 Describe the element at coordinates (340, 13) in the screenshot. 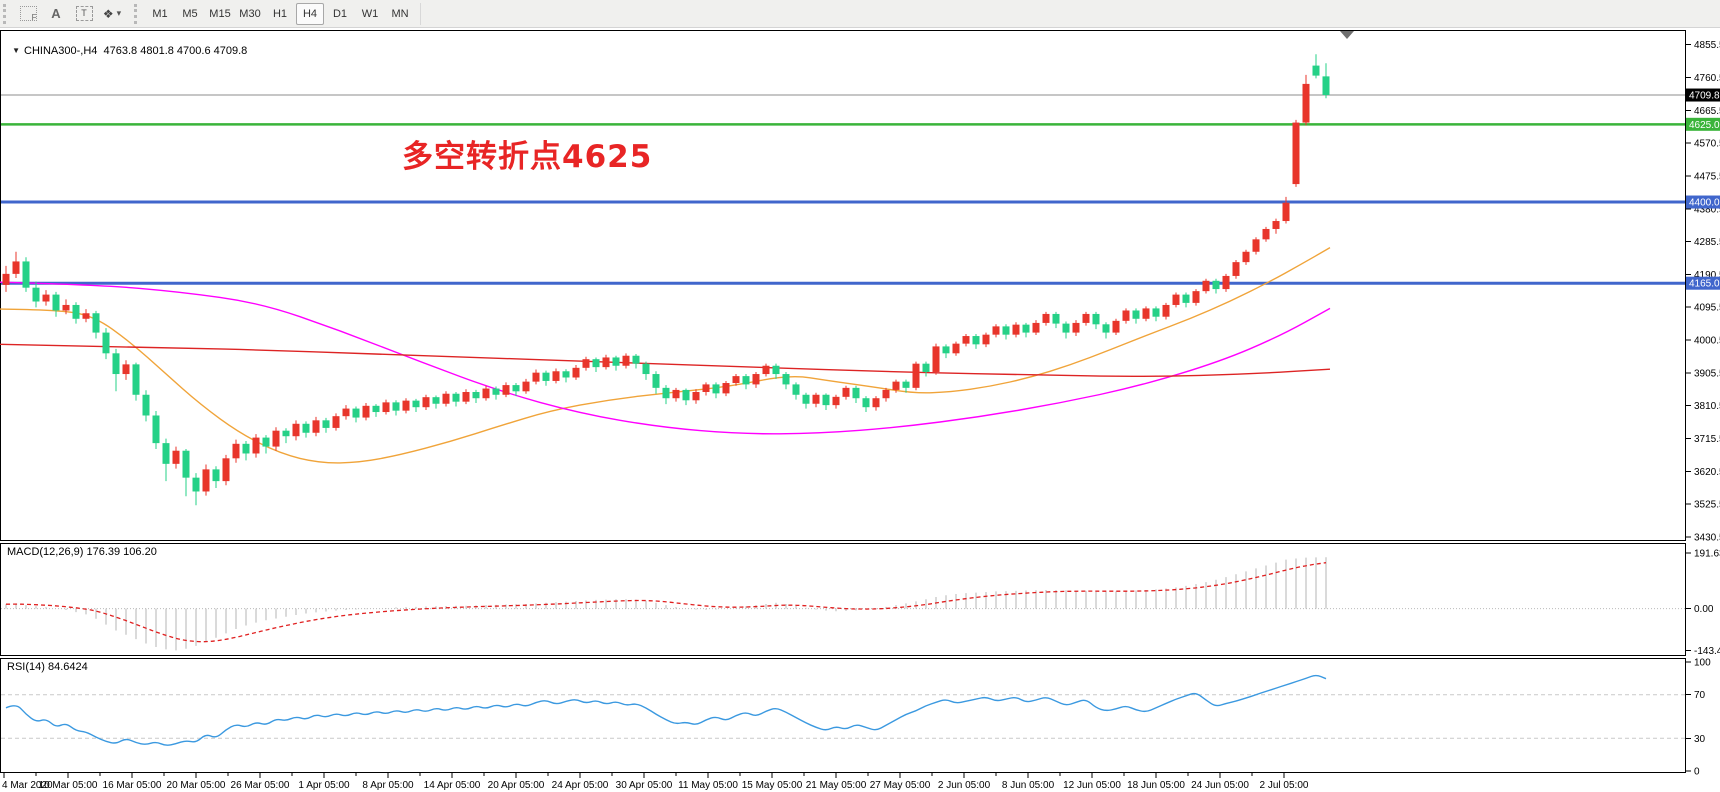

I see `timeframe-button-D1: D1` at that location.